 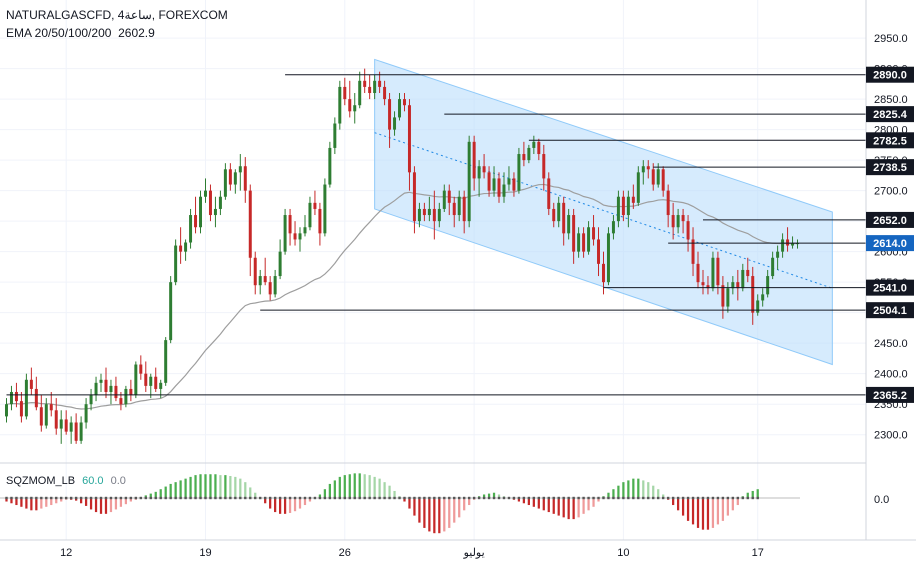 What do you see at coordinates (66, 481) in the screenshot?
I see `indicator-legend: SQZMOM_LB 60.0 0.0` at bounding box center [66, 481].